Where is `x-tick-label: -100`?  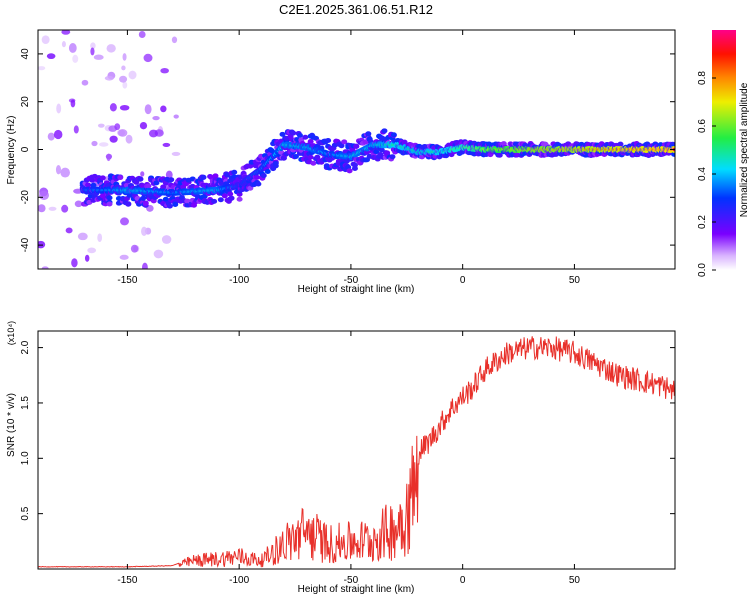
x-tick-label: -100 is located at coordinates (239, 580).